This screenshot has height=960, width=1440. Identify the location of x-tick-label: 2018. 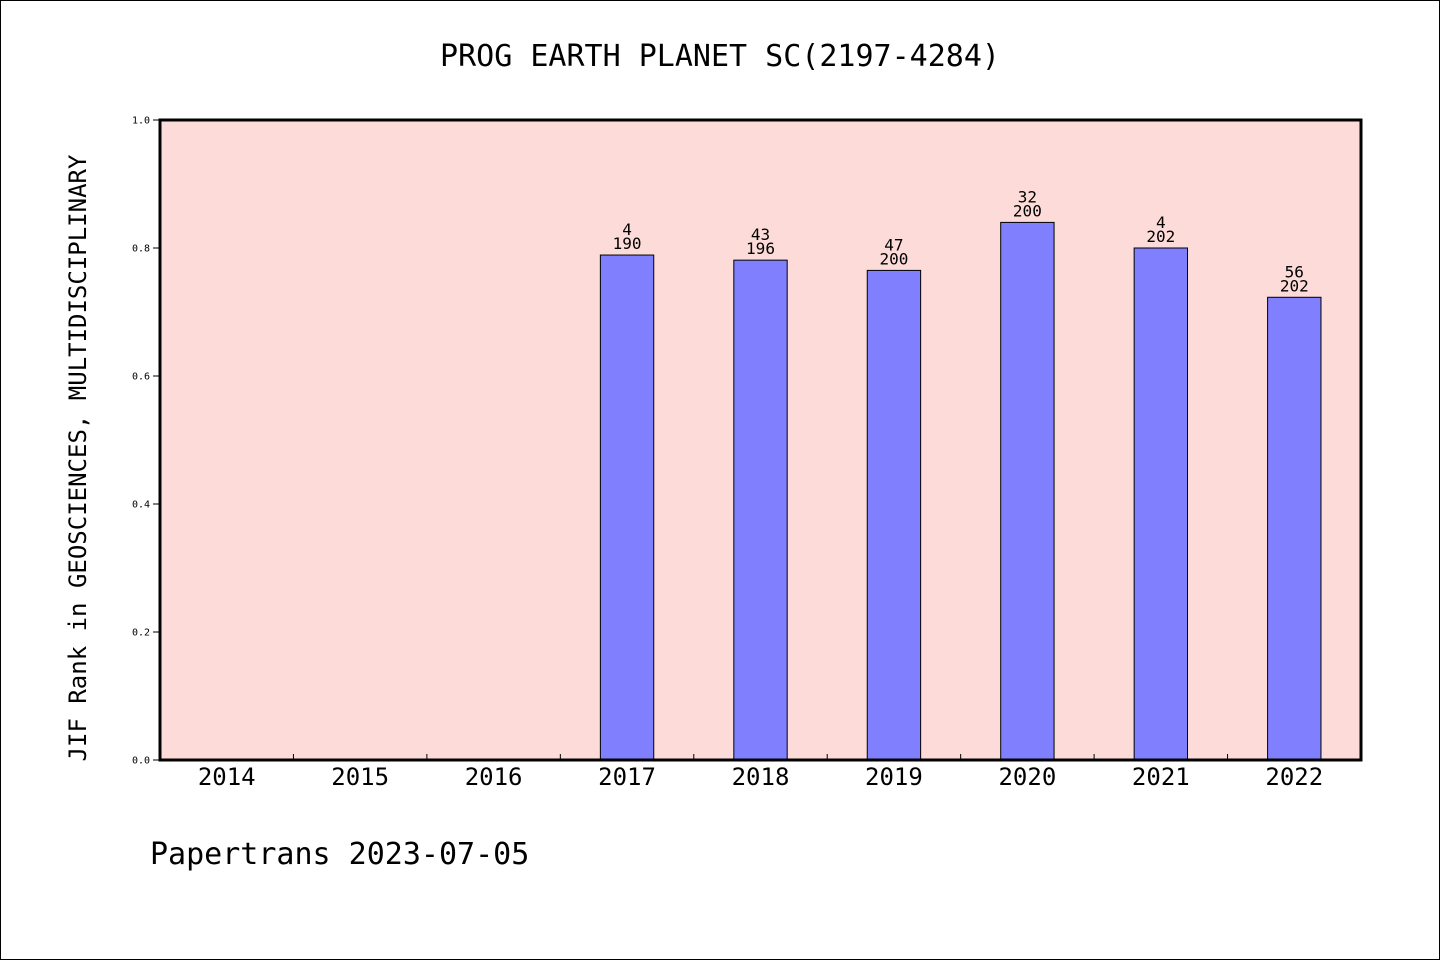
(761, 777).